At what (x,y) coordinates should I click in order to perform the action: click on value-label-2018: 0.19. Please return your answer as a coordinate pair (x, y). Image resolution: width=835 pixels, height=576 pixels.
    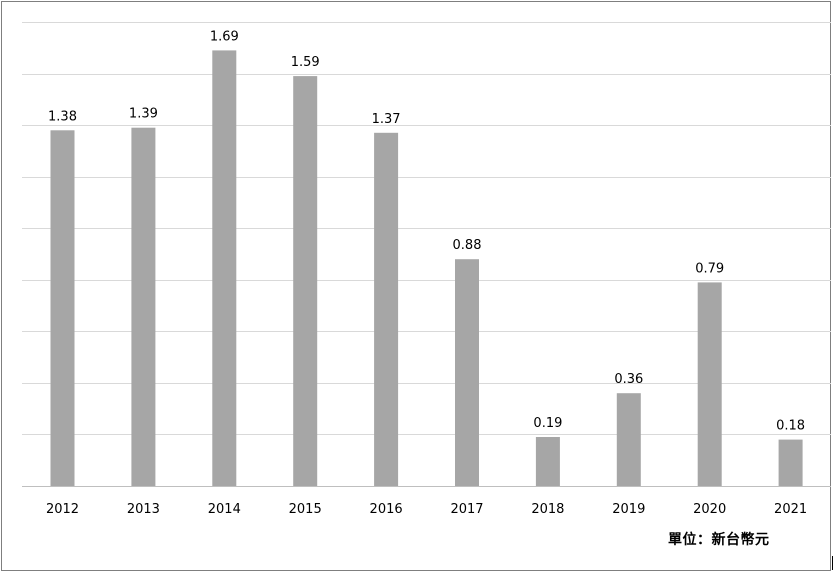
    Looking at the image, I should click on (547, 423).